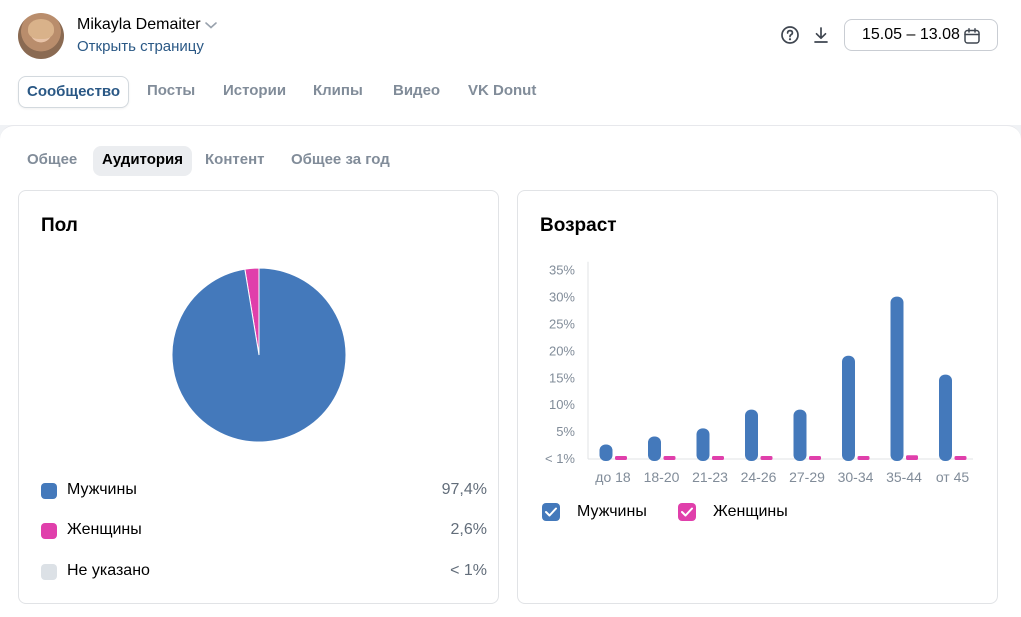  I want to click on legend-label-unknown: Не указано, so click(108, 570).